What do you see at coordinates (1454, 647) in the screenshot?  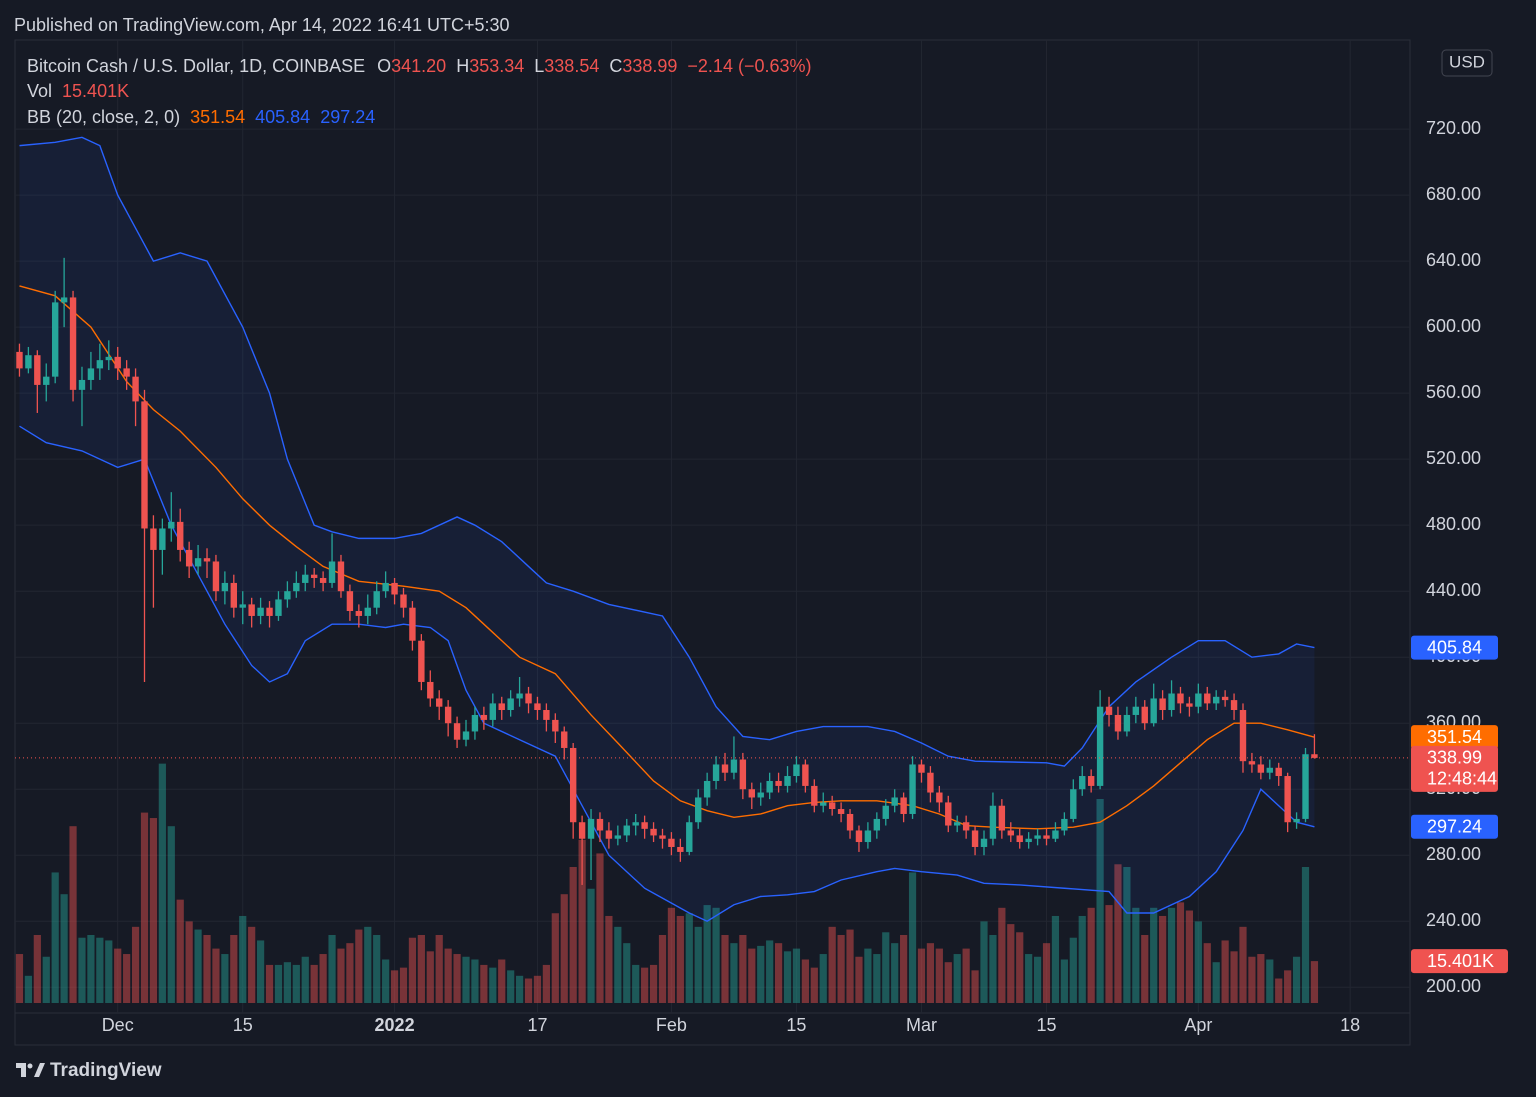 I see `price-badge-label: 405.84` at bounding box center [1454, 647].